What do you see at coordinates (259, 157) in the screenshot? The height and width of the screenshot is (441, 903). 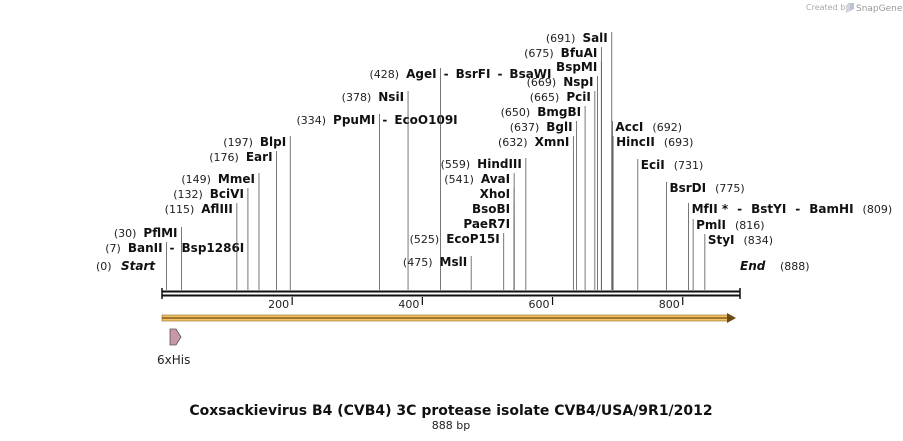 I see `site-enzyme-name: EarI` at bounding box center [259, 157].